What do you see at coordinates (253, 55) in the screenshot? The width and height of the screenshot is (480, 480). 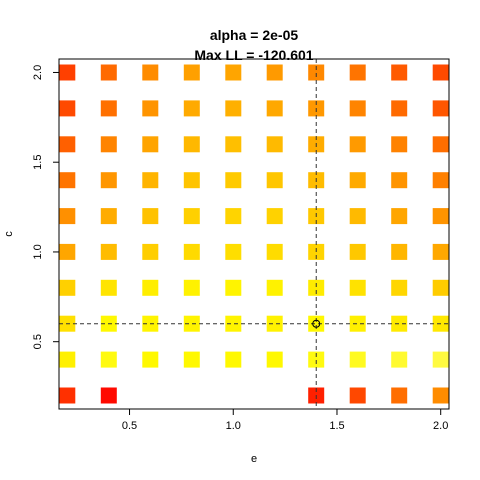 I see `chart-title-line-2: Max LL = -120.601` at bounding box center [253, 55].